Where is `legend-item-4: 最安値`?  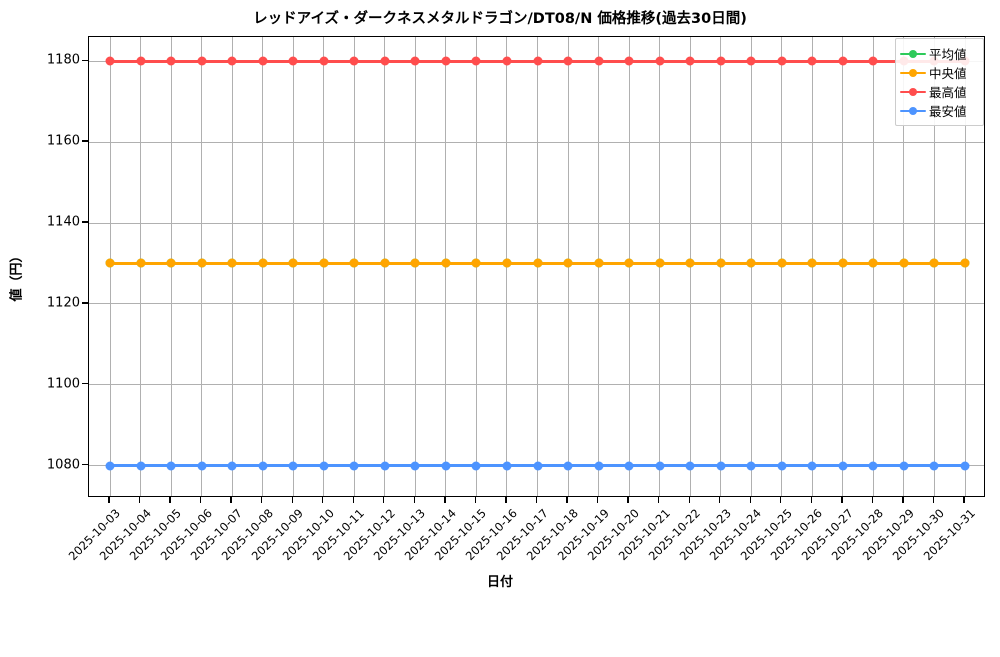 legend-item-4: 最安値 is located at coordinates (939, 110).